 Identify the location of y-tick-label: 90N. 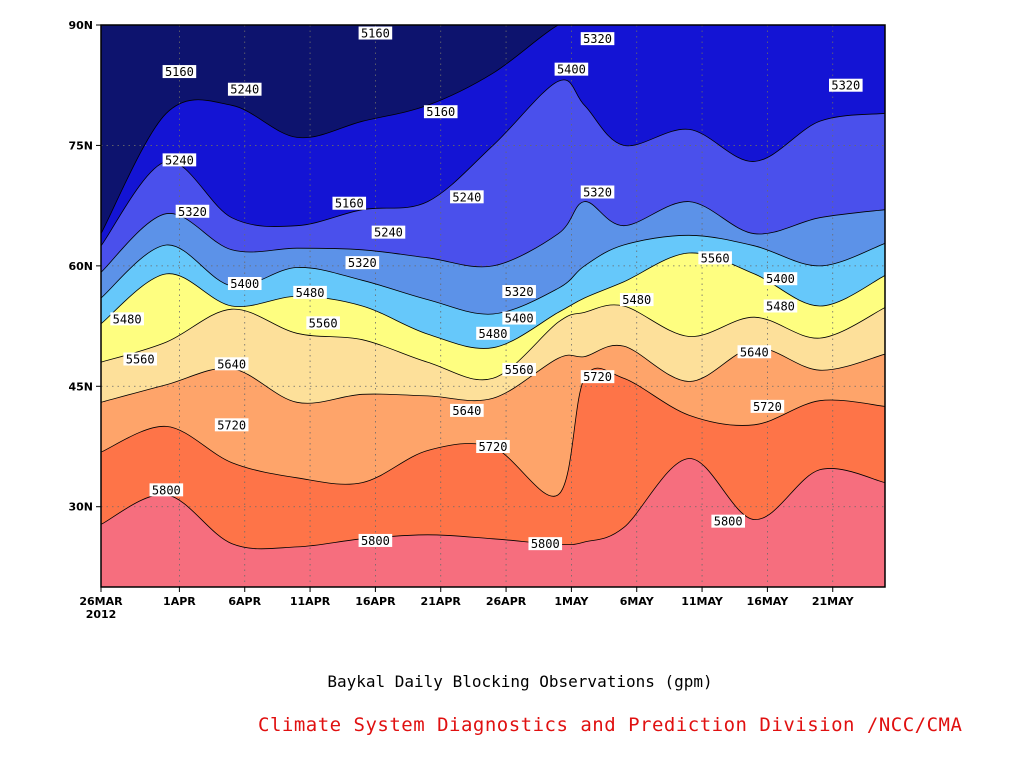
(80, 25).